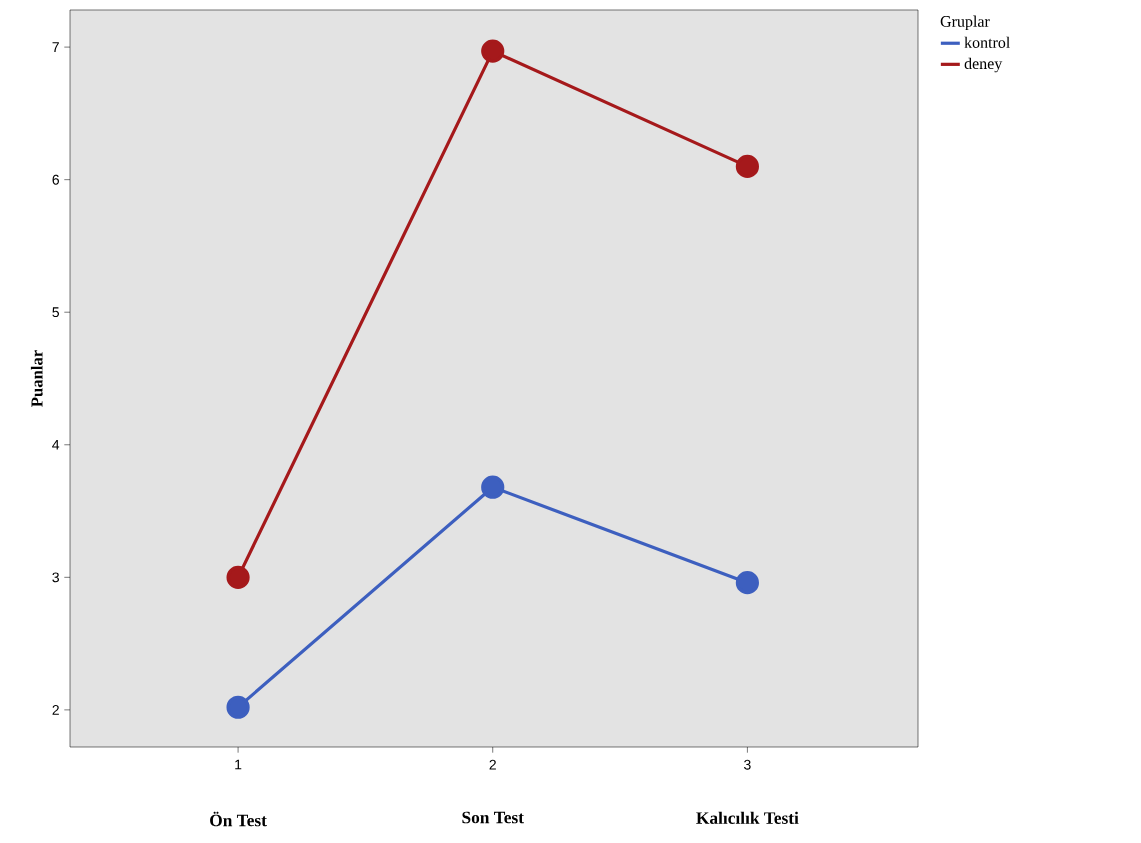 This screenshot has height=843, width=1141. I want to click on x-tick-label: Son Test, so click(493, 817).